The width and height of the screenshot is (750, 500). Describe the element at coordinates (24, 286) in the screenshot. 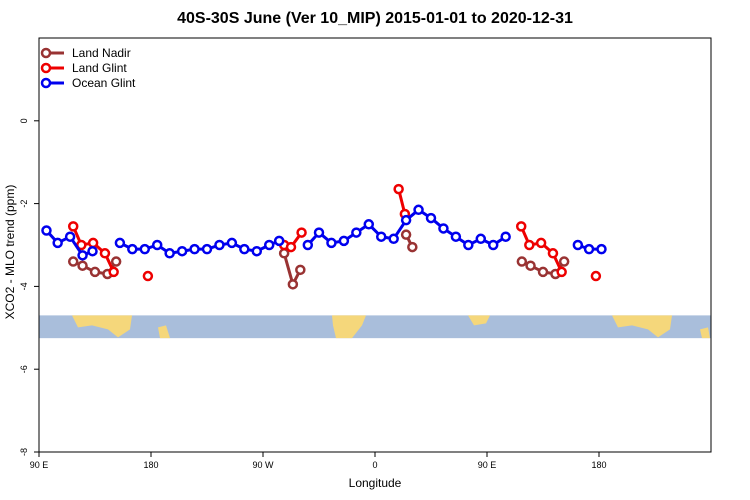

I see `y-tick-label: -4` at that location.